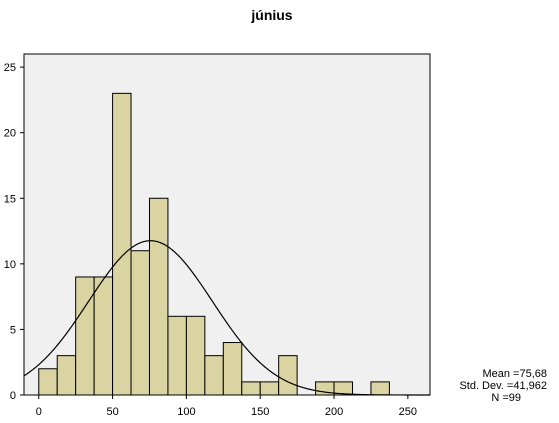 Image resolution: width=559 pixels, height=423 pixels. What do you see at coordinates (271, 15) in the screenshot?
I see `chart-title: június` at bounding box center [271, 15].